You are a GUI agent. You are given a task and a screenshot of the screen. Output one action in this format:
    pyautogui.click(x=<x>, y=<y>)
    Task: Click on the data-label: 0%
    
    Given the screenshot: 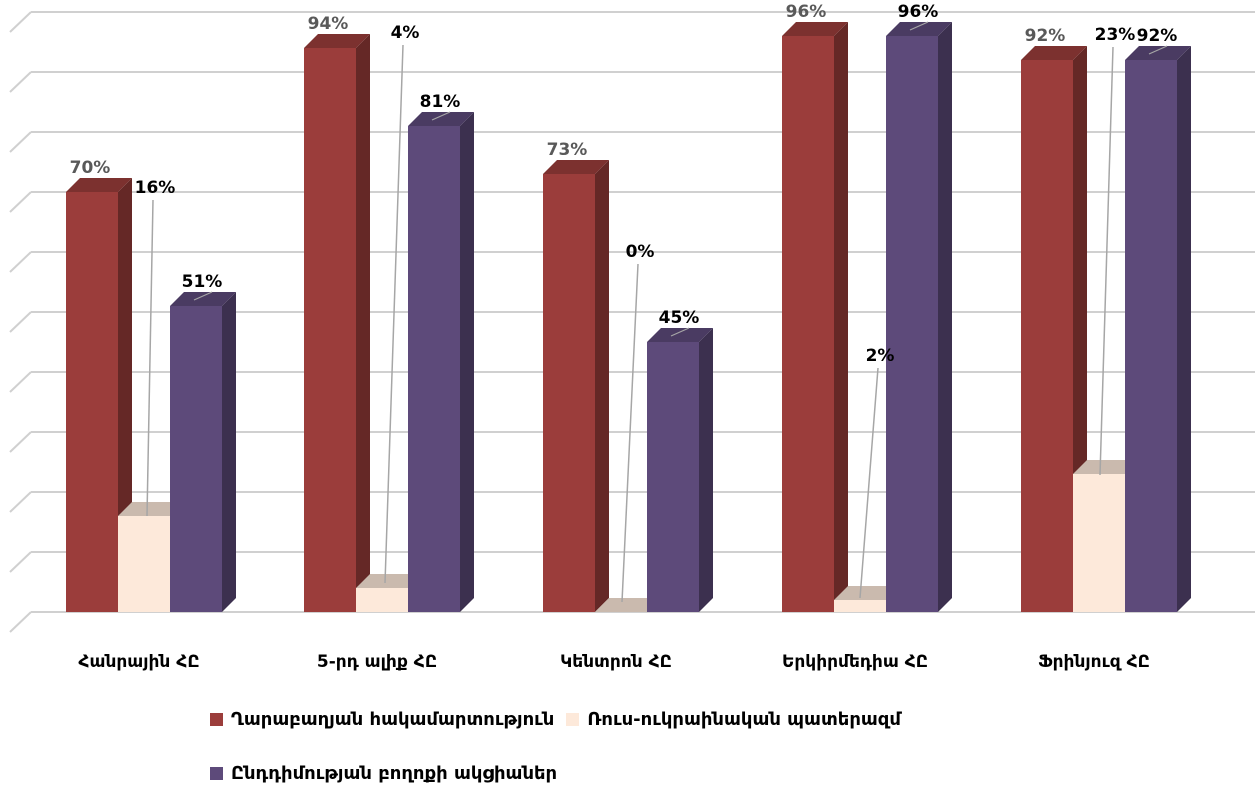 What is the action you would take?
    pyautogui.click(x=640, y=252)
    